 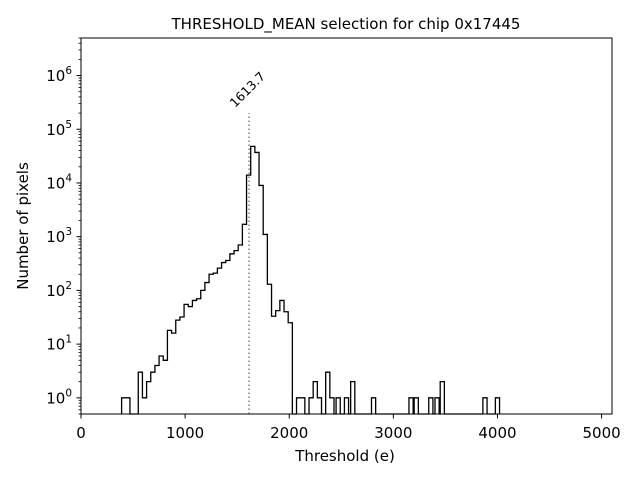 I want to click on y-axis-label: Number of pixels, so click(x=23, y=226).